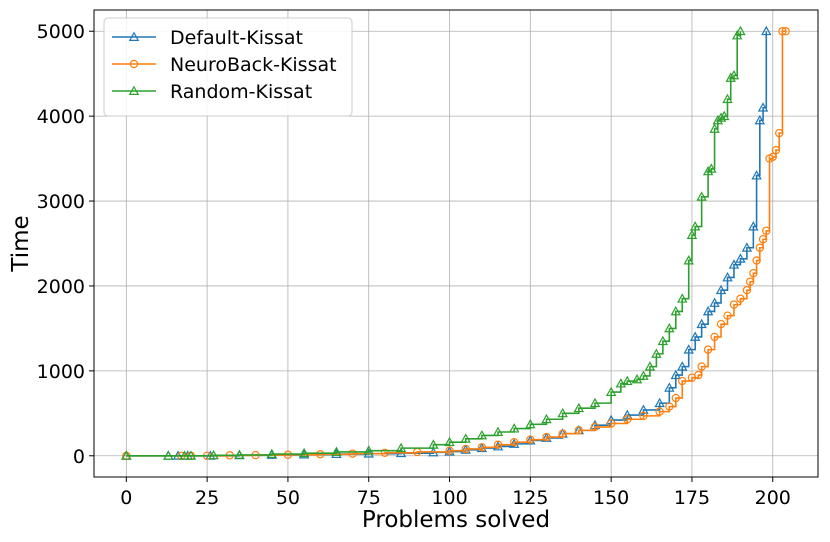 Image resolution: width=830 pixels, height=542 pixels. I want to click on legend-box, so click(228, 67).